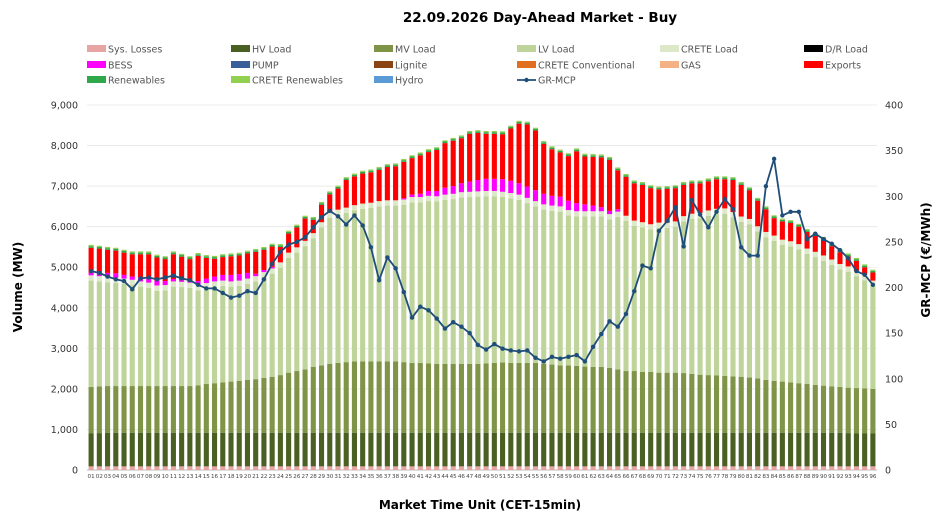 This screenshot has width=951, height=531. What do you see at coordinates (421, 477) in the screenshot?
I see `x-tick-label: 41` at bounding box center [421, 477].